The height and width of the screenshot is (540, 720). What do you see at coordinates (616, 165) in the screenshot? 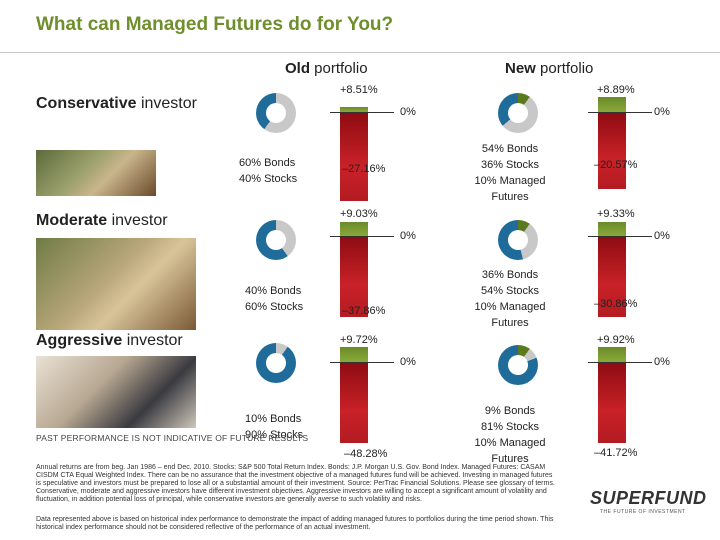
I see `new-worst-return-conservative: –20.57%` at bounding box center [616, 165].